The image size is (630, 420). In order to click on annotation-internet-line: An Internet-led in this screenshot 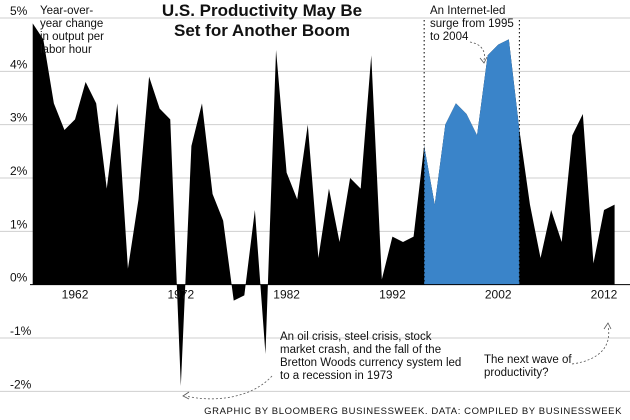, I will do `click(467, 11)`.